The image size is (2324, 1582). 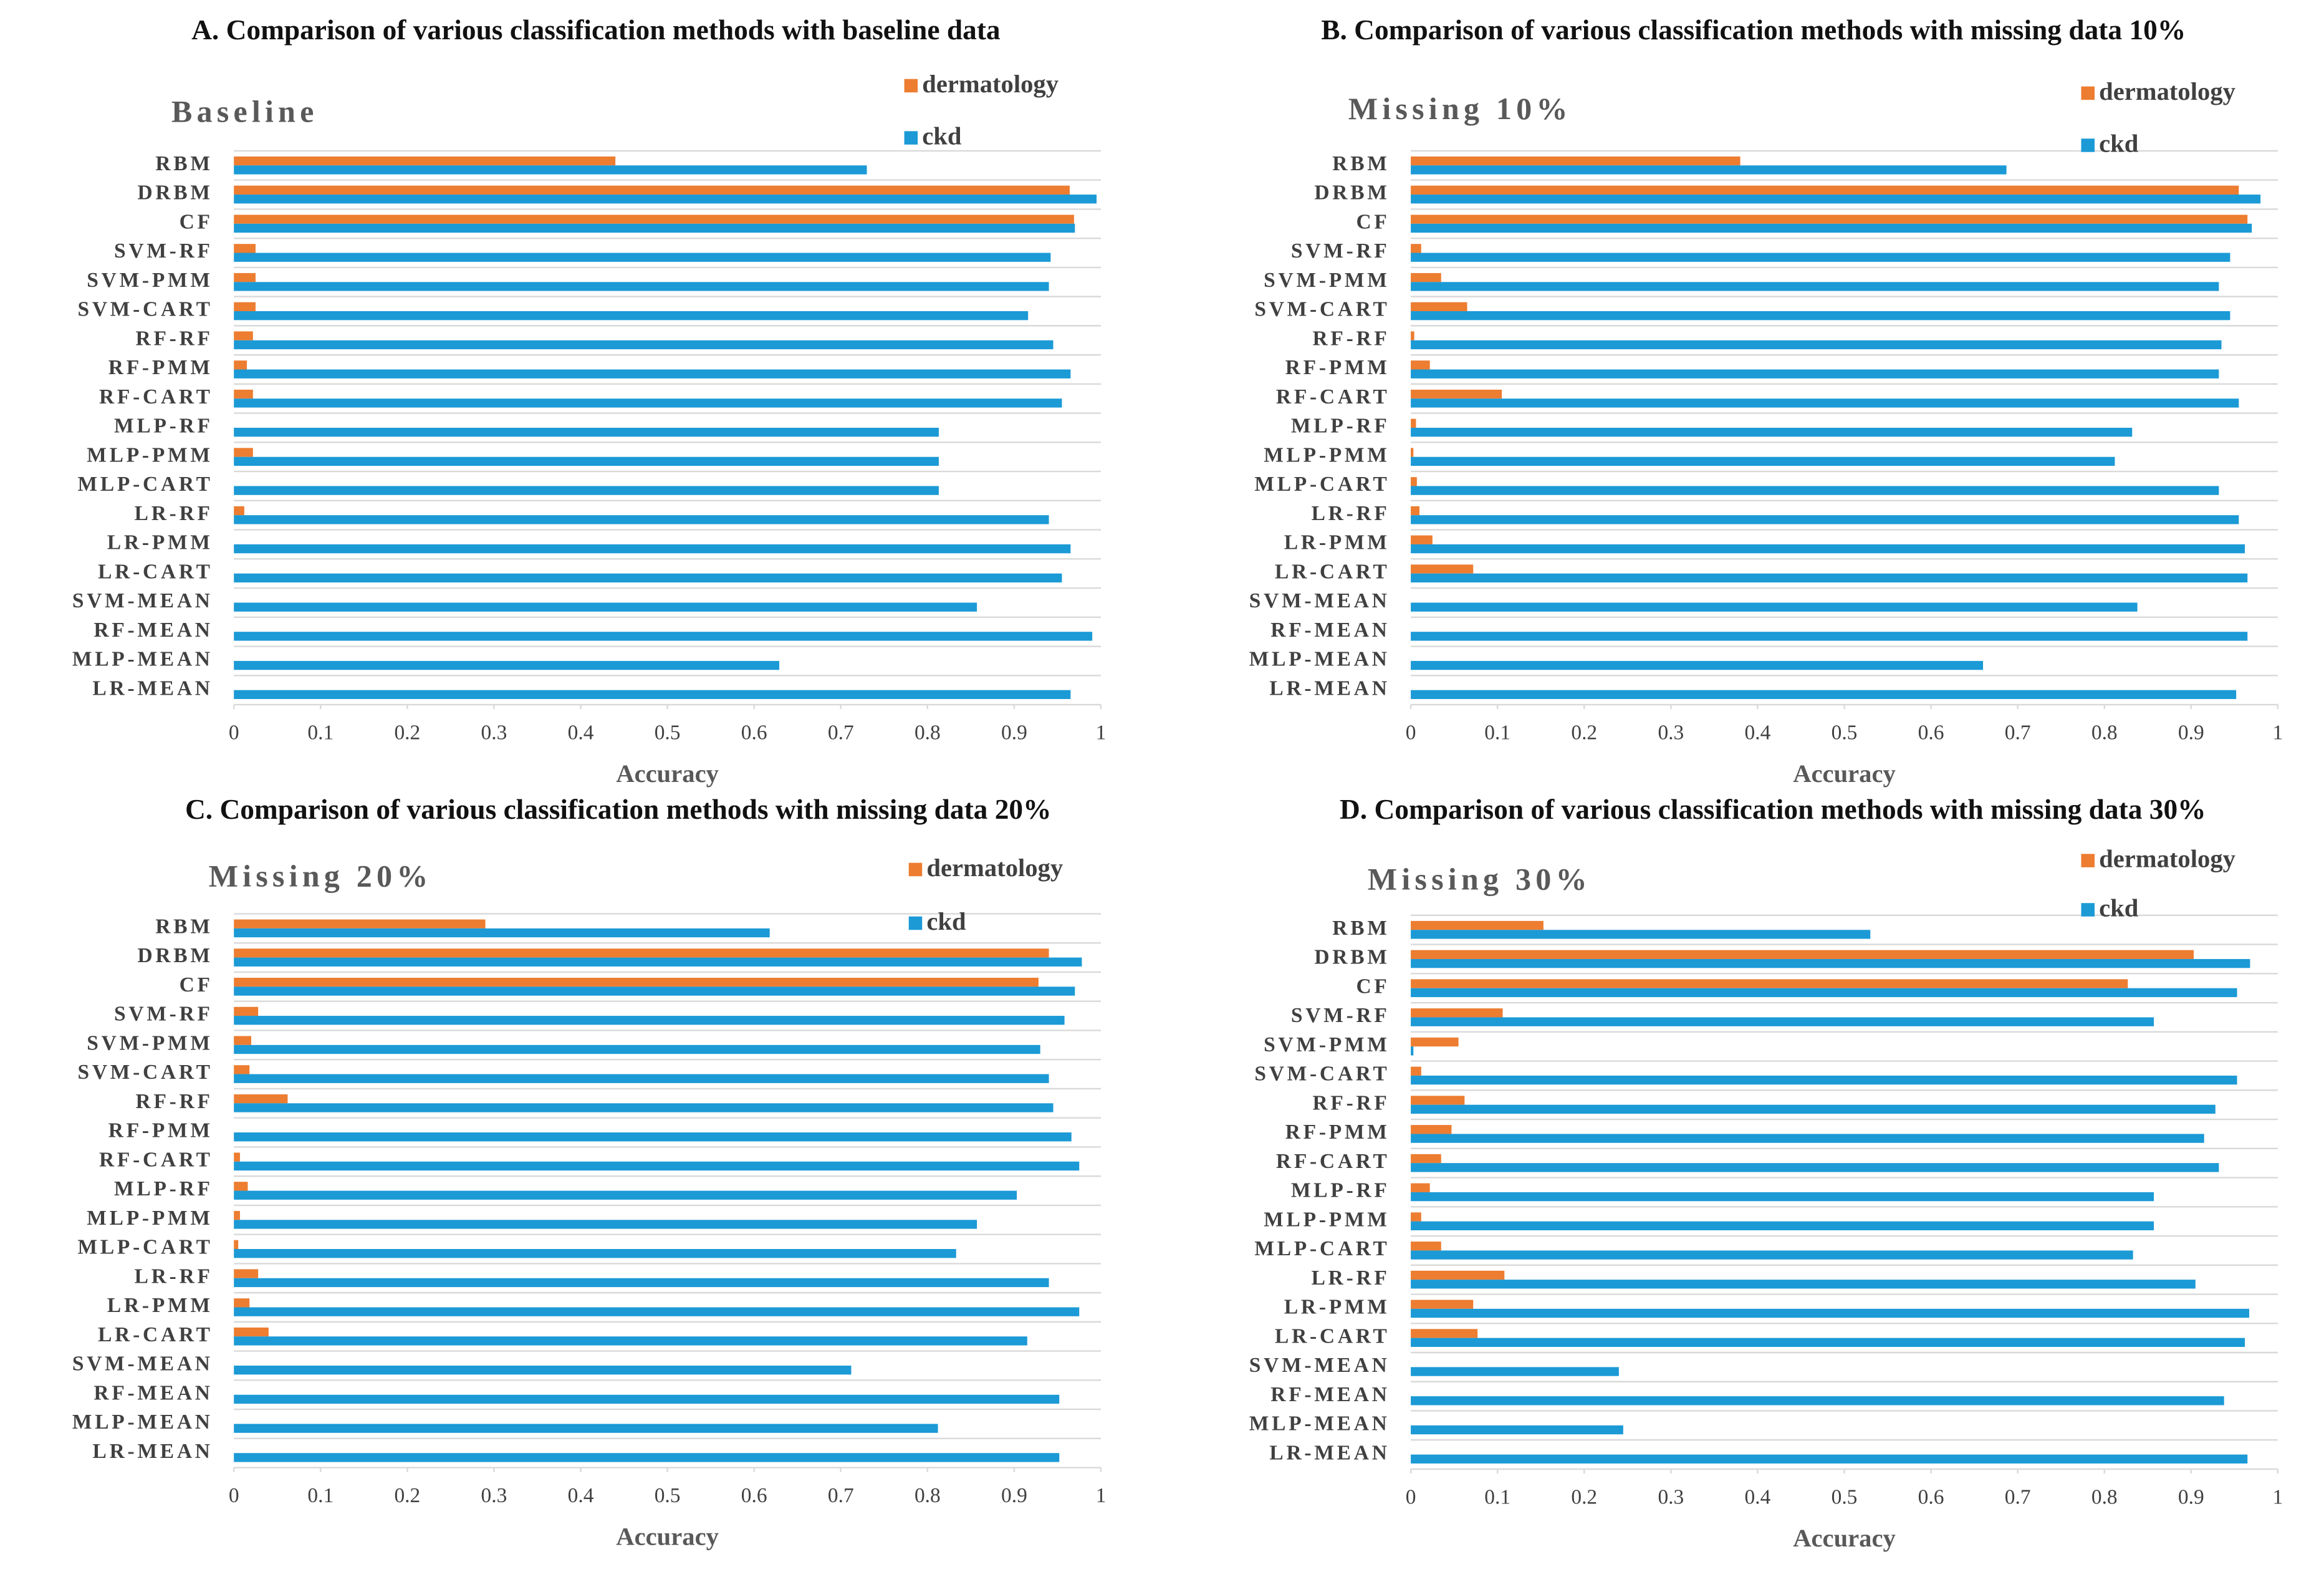 I want to click on x-tick-label: 0.5, so click(x=668, y=733).